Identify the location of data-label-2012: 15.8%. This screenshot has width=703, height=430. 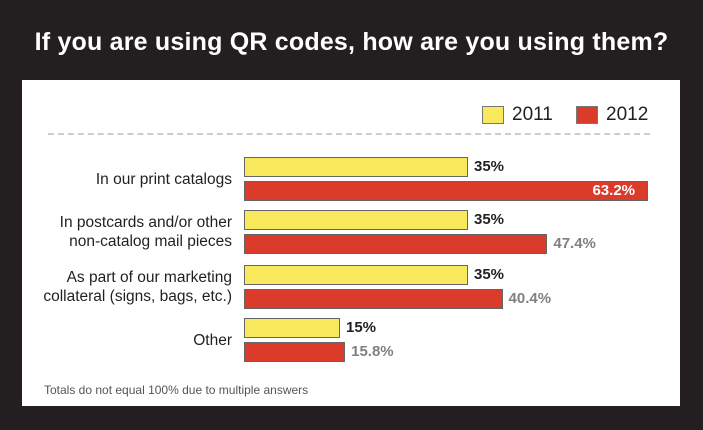
(372, 351).